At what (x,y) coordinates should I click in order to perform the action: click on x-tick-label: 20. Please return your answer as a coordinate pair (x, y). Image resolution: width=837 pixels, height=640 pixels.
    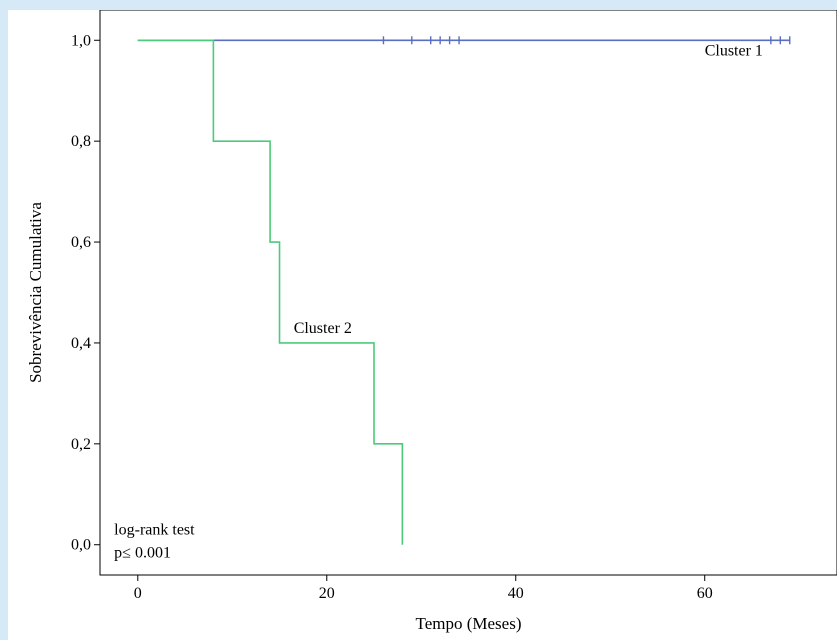
    Looking at the image, I should click on (327, 593).